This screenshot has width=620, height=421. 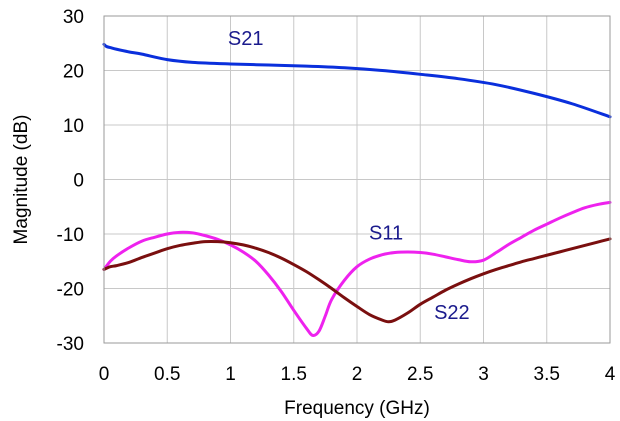 What do you see at coordinates (104, 374) in the screenshot?
I see `x-tick-label: 0` at bounding box center [104, 374].